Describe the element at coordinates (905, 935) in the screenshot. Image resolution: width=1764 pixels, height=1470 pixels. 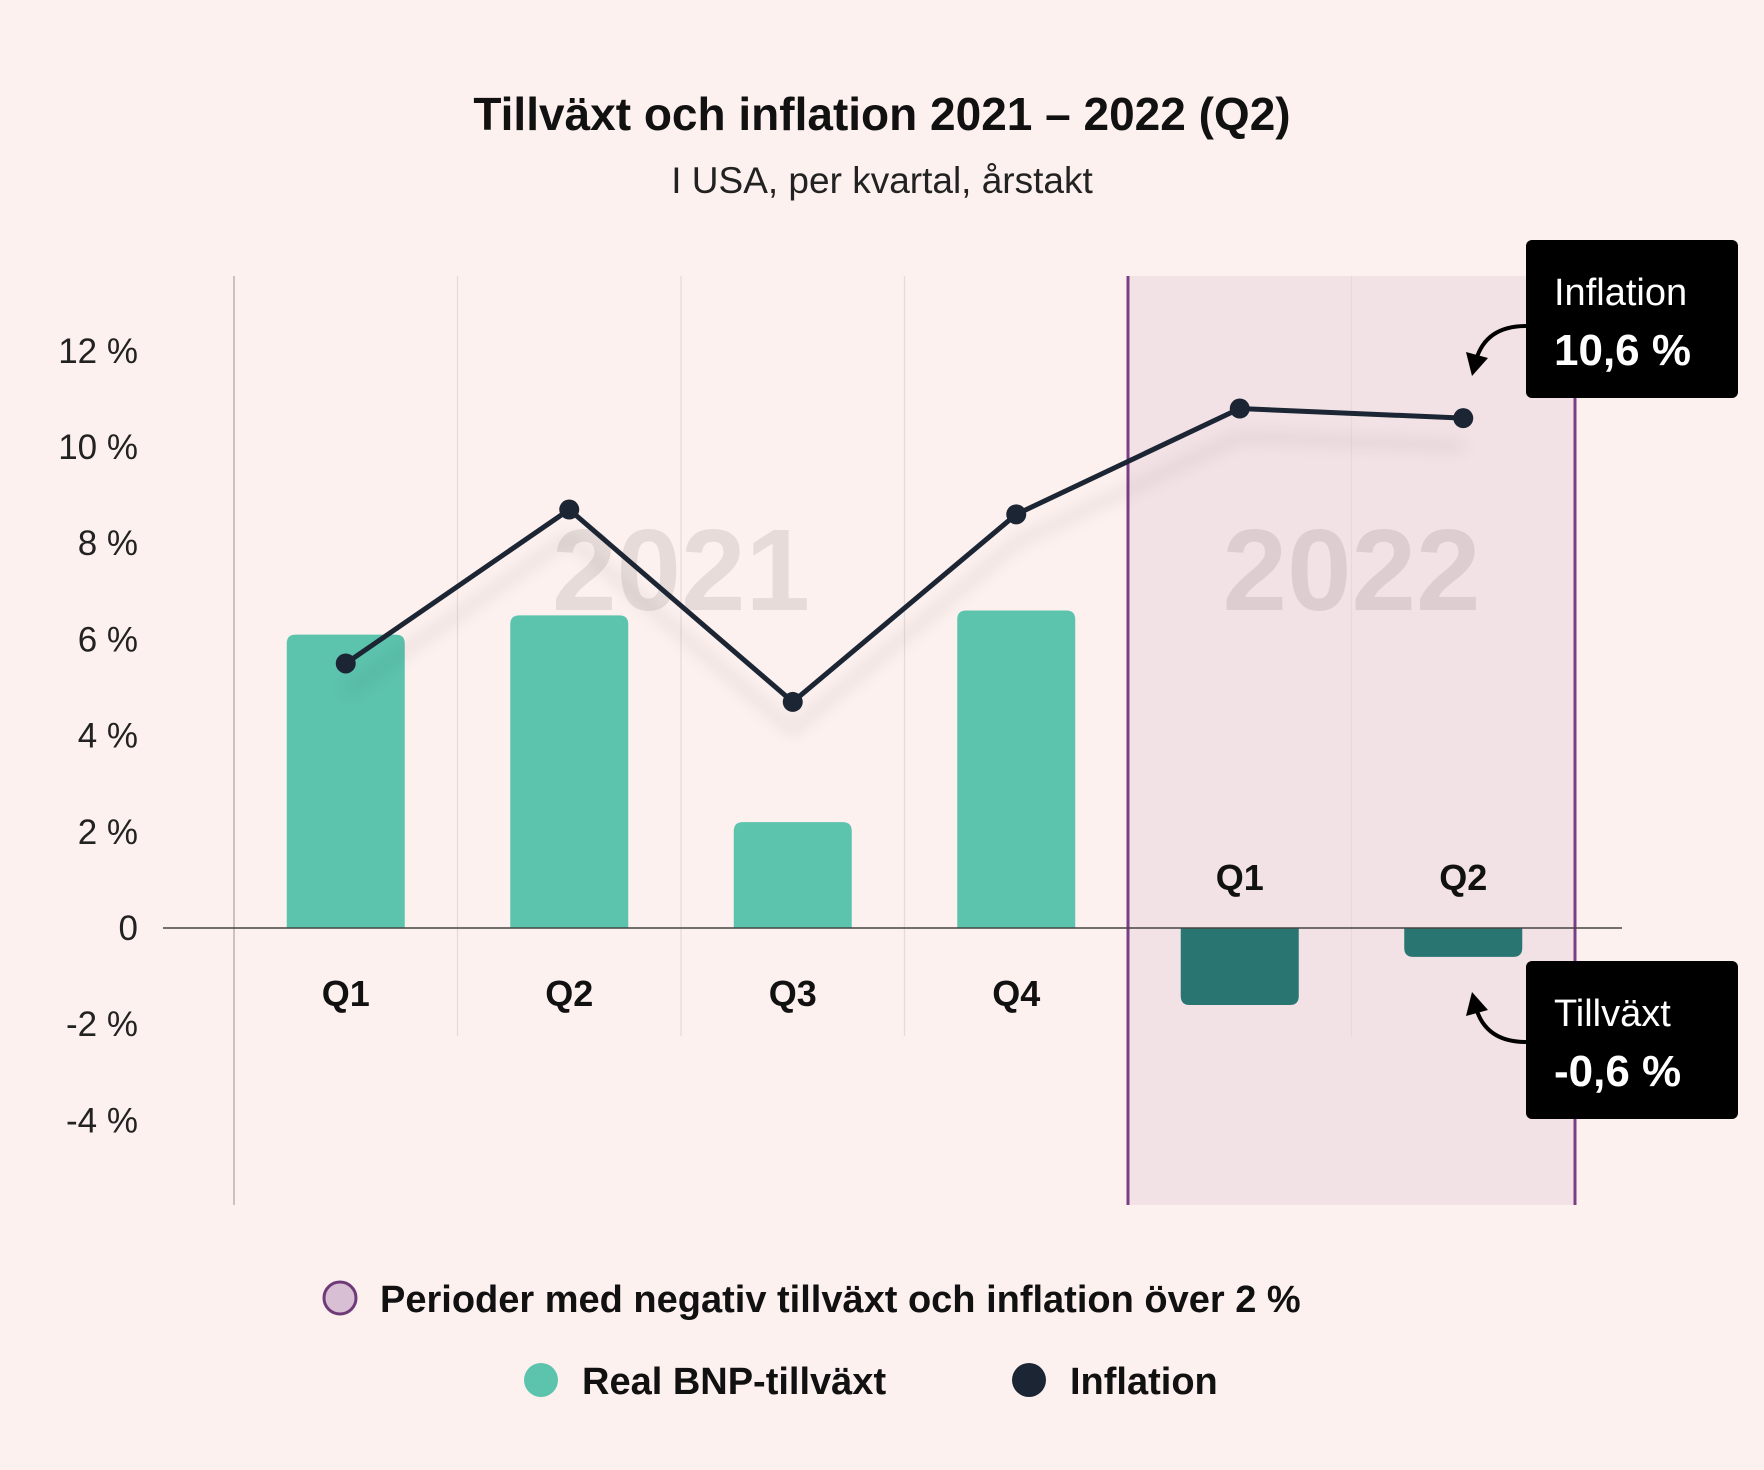
I see `category-labels: Q1 Q2 Q3 Q4 Q1 Q2` at that location.